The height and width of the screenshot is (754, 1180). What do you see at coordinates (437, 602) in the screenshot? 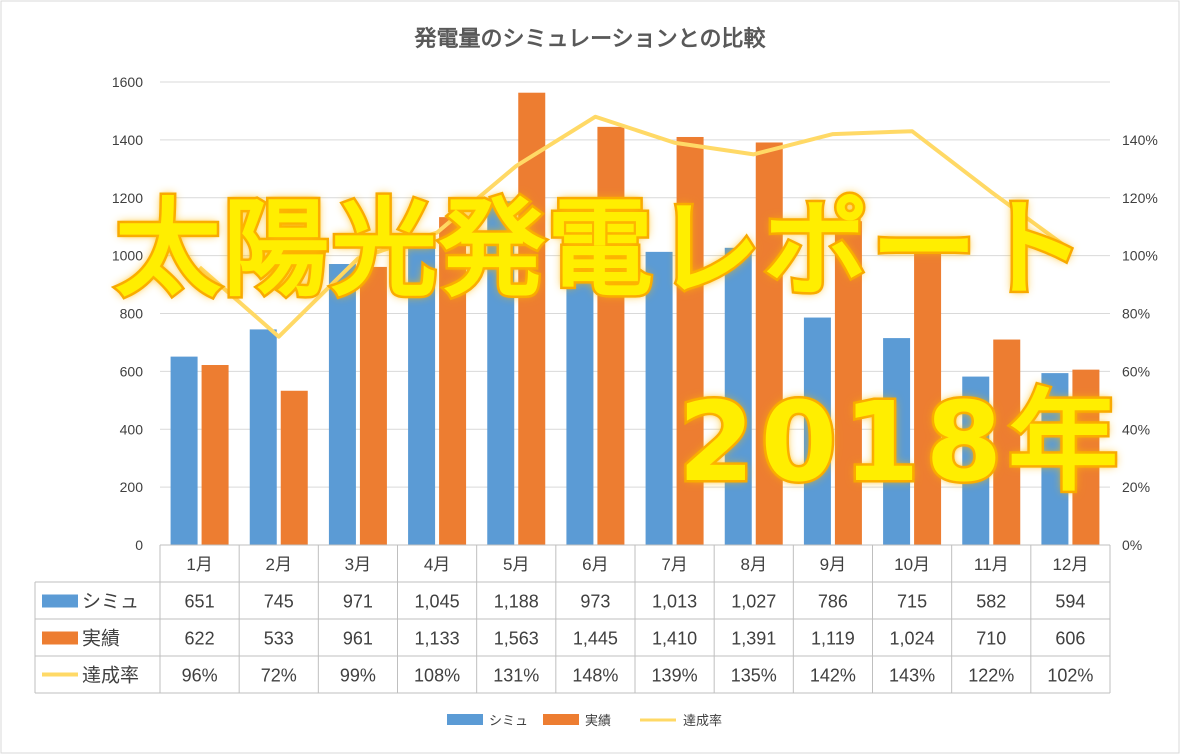
I see `table-cell: 1,045` at bounding box center [437, 602].